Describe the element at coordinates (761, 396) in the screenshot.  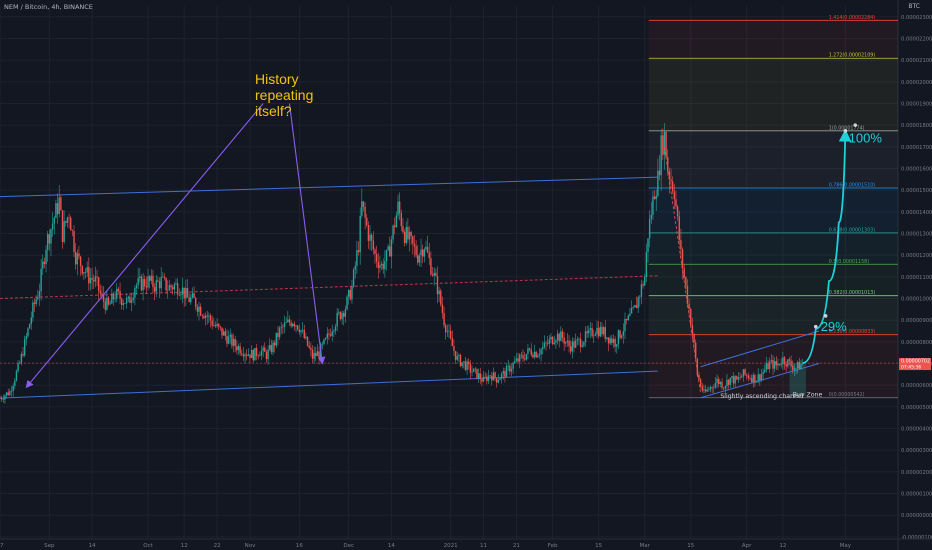
I see `channel-annotation: Slightly ascending channel` at that location.